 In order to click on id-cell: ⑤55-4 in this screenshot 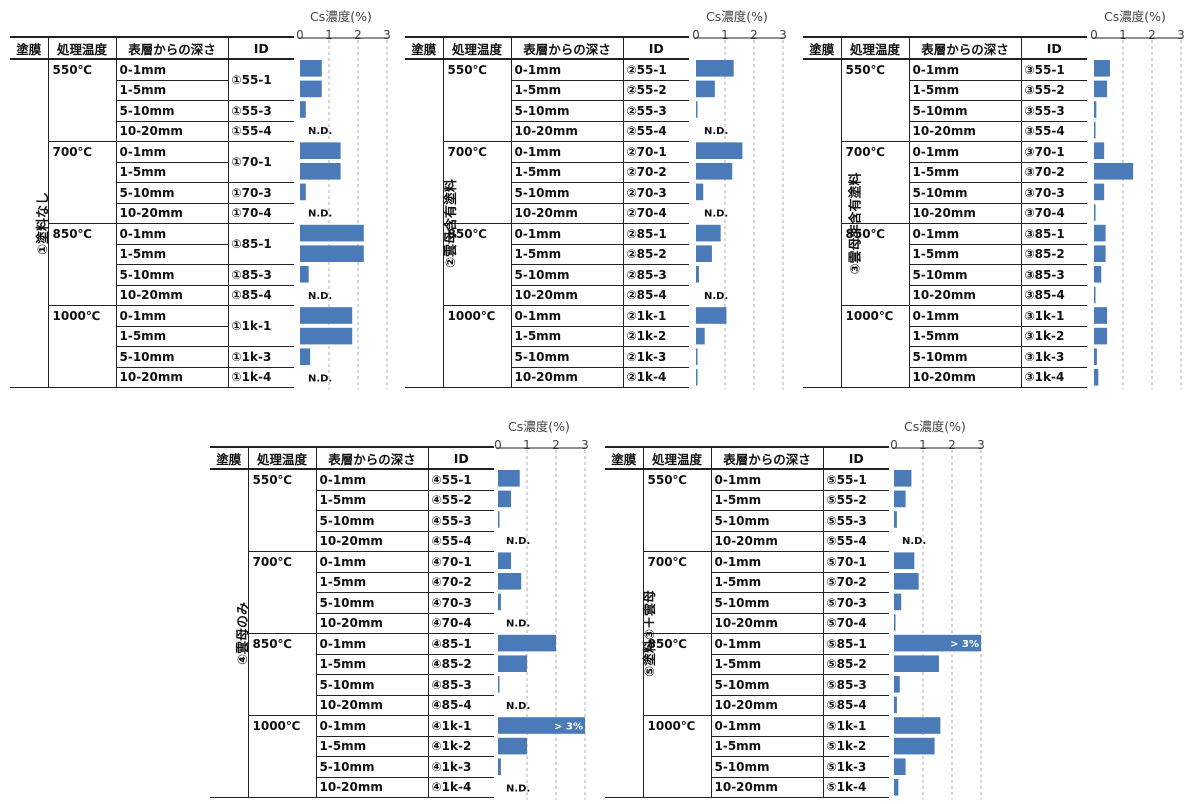, I will do `click(856, 541)`.